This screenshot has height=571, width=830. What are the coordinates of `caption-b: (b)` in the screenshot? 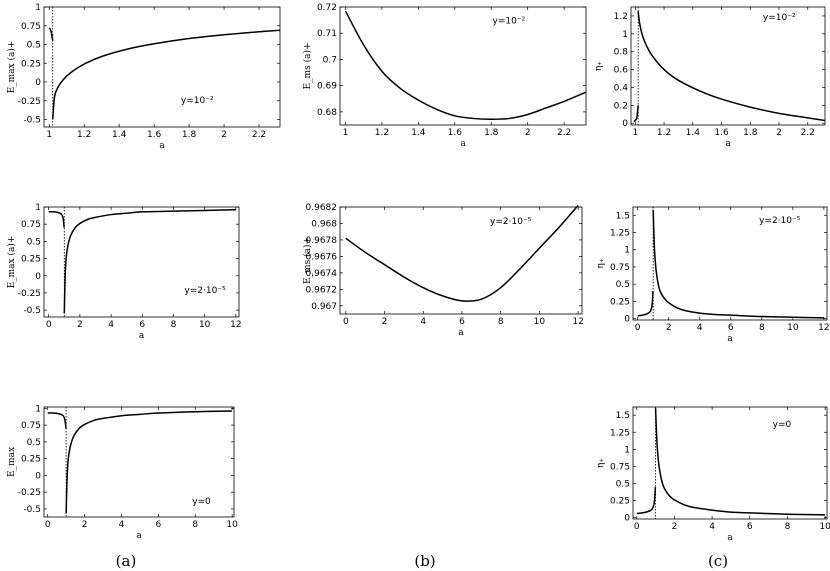 It's located at (424, 561).